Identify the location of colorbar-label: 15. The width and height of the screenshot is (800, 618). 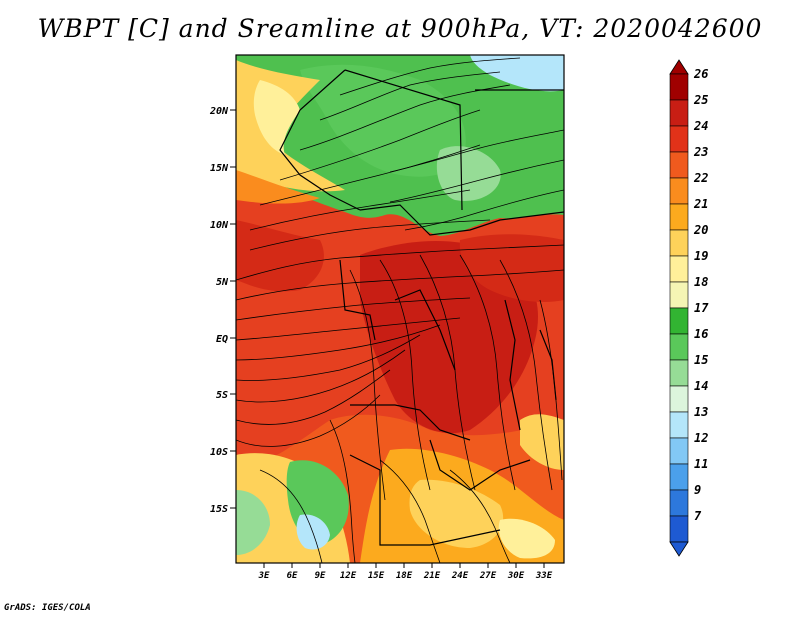
(701, 360).